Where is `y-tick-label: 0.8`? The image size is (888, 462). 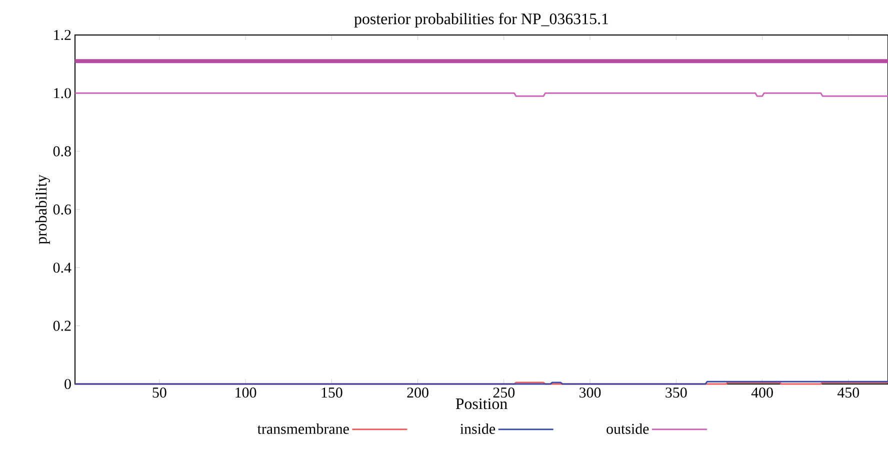
y-tick-label: 0.8 is located at coordinates (62, 151).